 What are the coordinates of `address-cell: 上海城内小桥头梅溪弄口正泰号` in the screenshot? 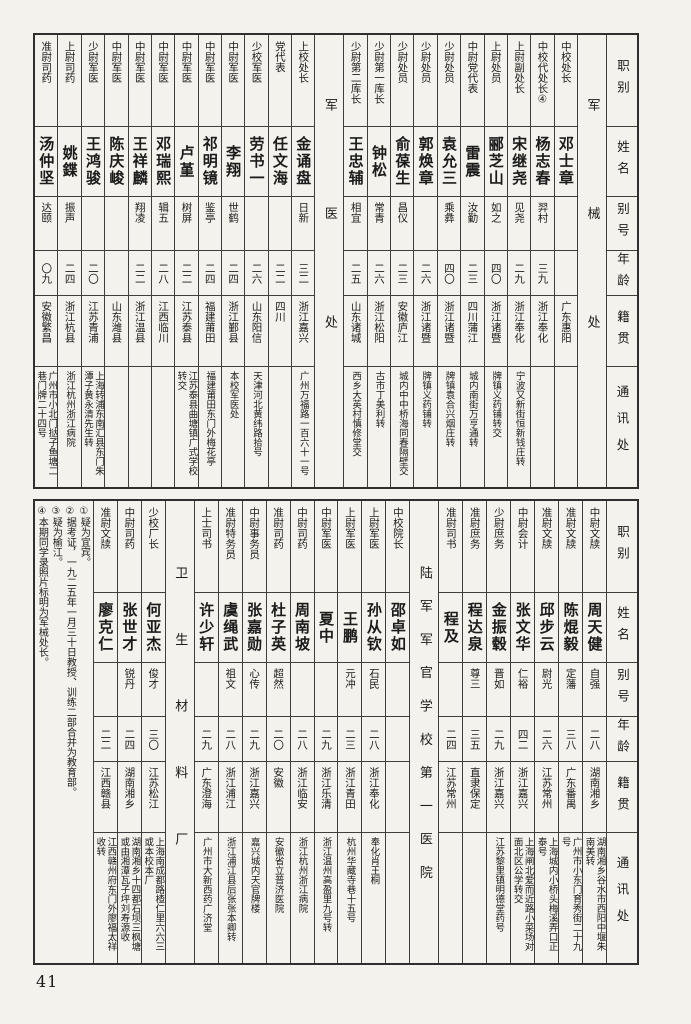 It's located at (546, 894).